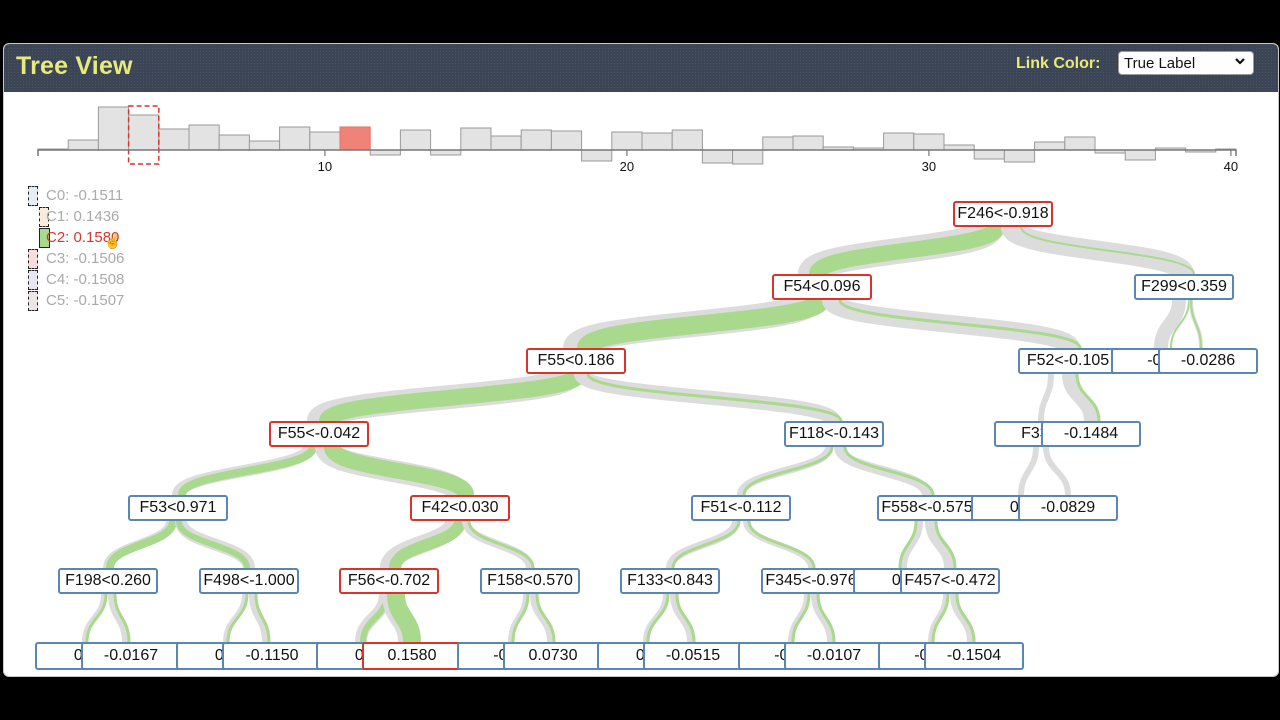 The image size is (1280, 720). I want to click on histogram-tick-label: 30, so click(929, 166).